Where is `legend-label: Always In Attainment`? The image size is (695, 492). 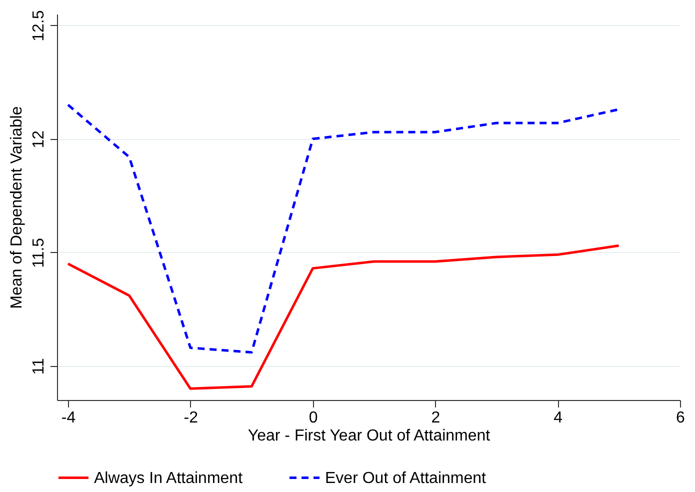 legend-label: Always In Attainment is located at coordinates (169, 478).